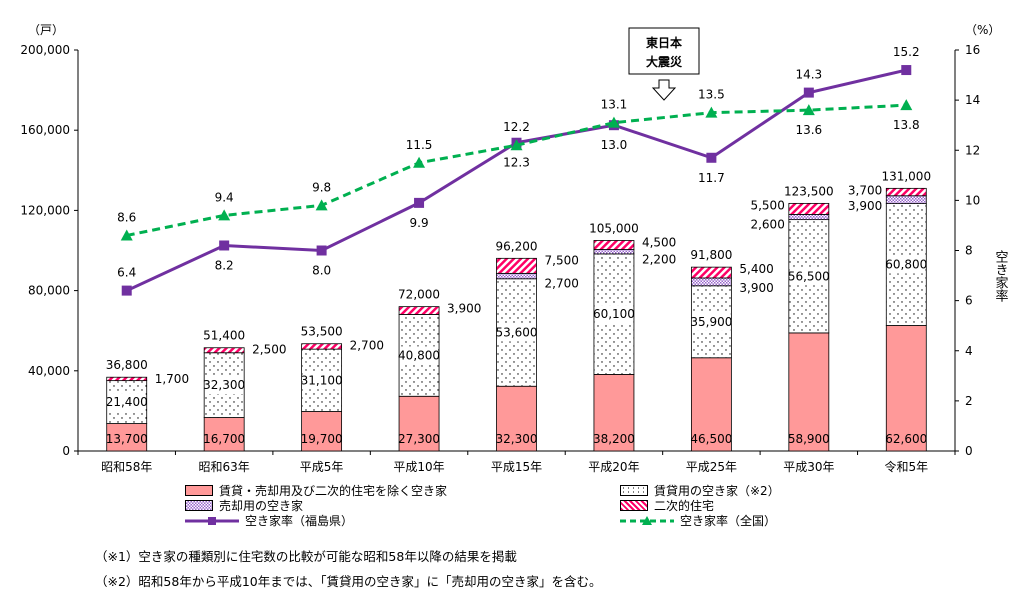  Describe the element at coordinates (261, 506) in the screenshot. I see `legend-label: 売却用の空き家` at that location.